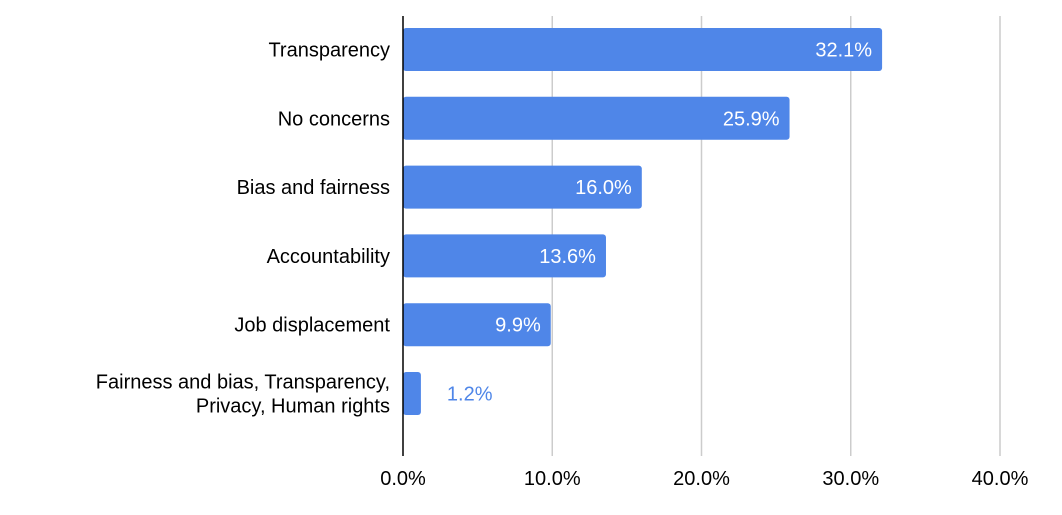 This screenshot has width=1062, height=515. What do you see at coordinates (293, 407) in the screenshot?
I see `category-label: Privacy, Human rights` at bounding box center [293, 407].